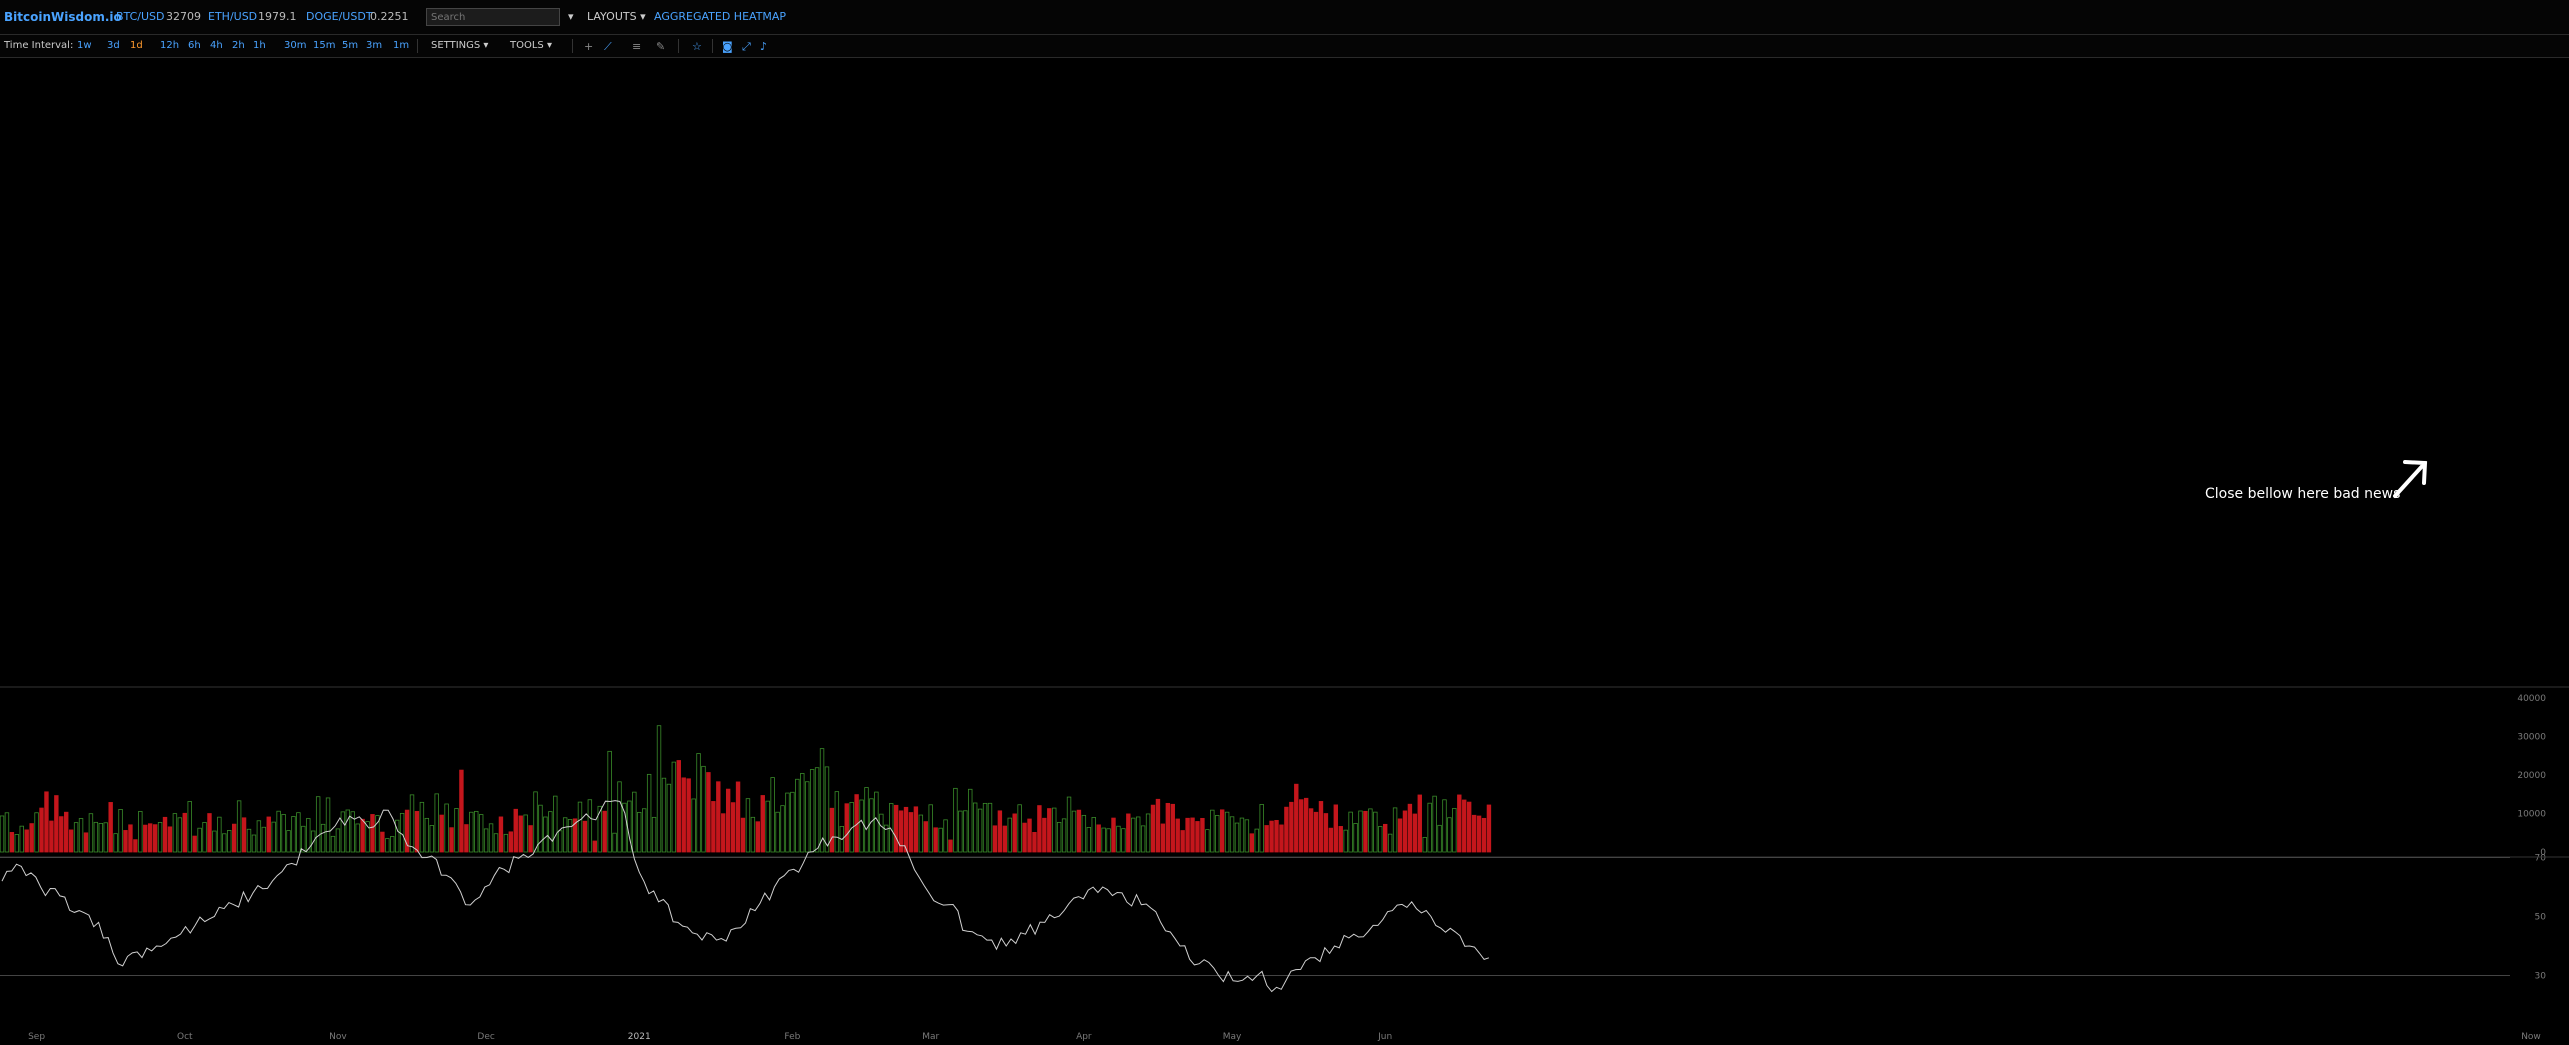 This screenshot has height=1045, width=2569. I want to click on search-dropdown-icon: ▾, so click(571, 16).